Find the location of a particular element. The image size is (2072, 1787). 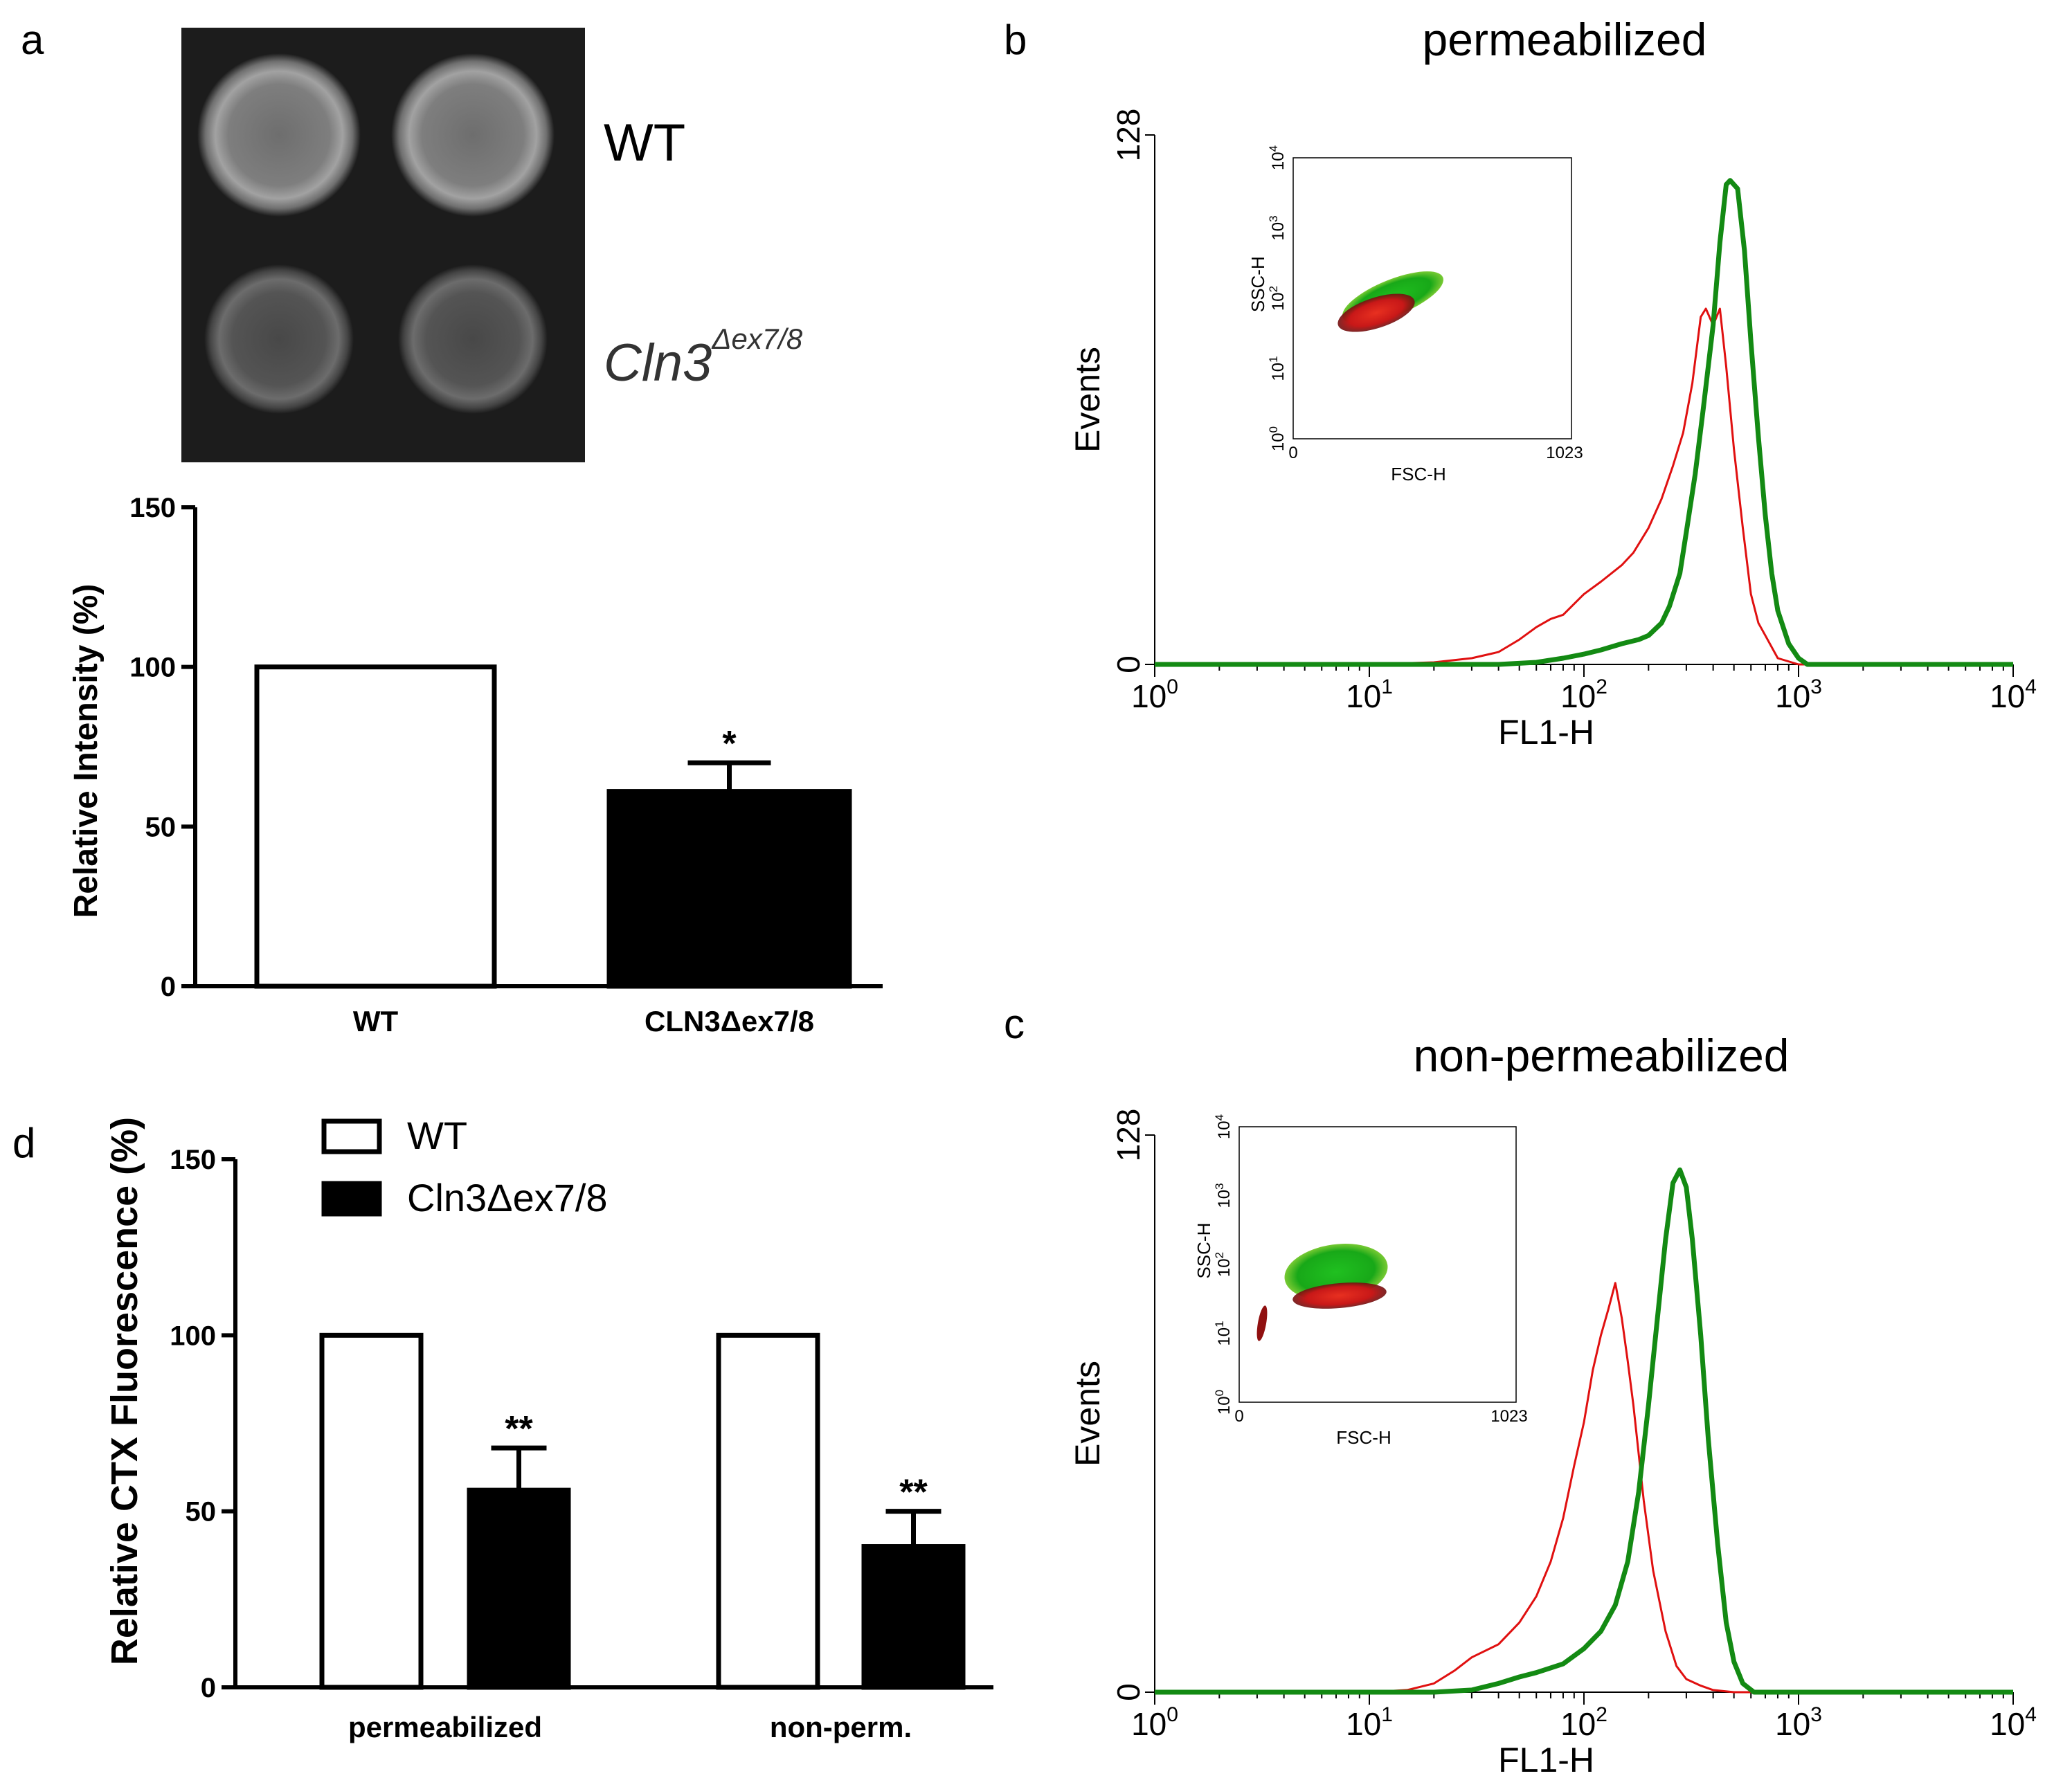

x-tick-label-b-1: 10¹ is located at coordinates (1369, 694).